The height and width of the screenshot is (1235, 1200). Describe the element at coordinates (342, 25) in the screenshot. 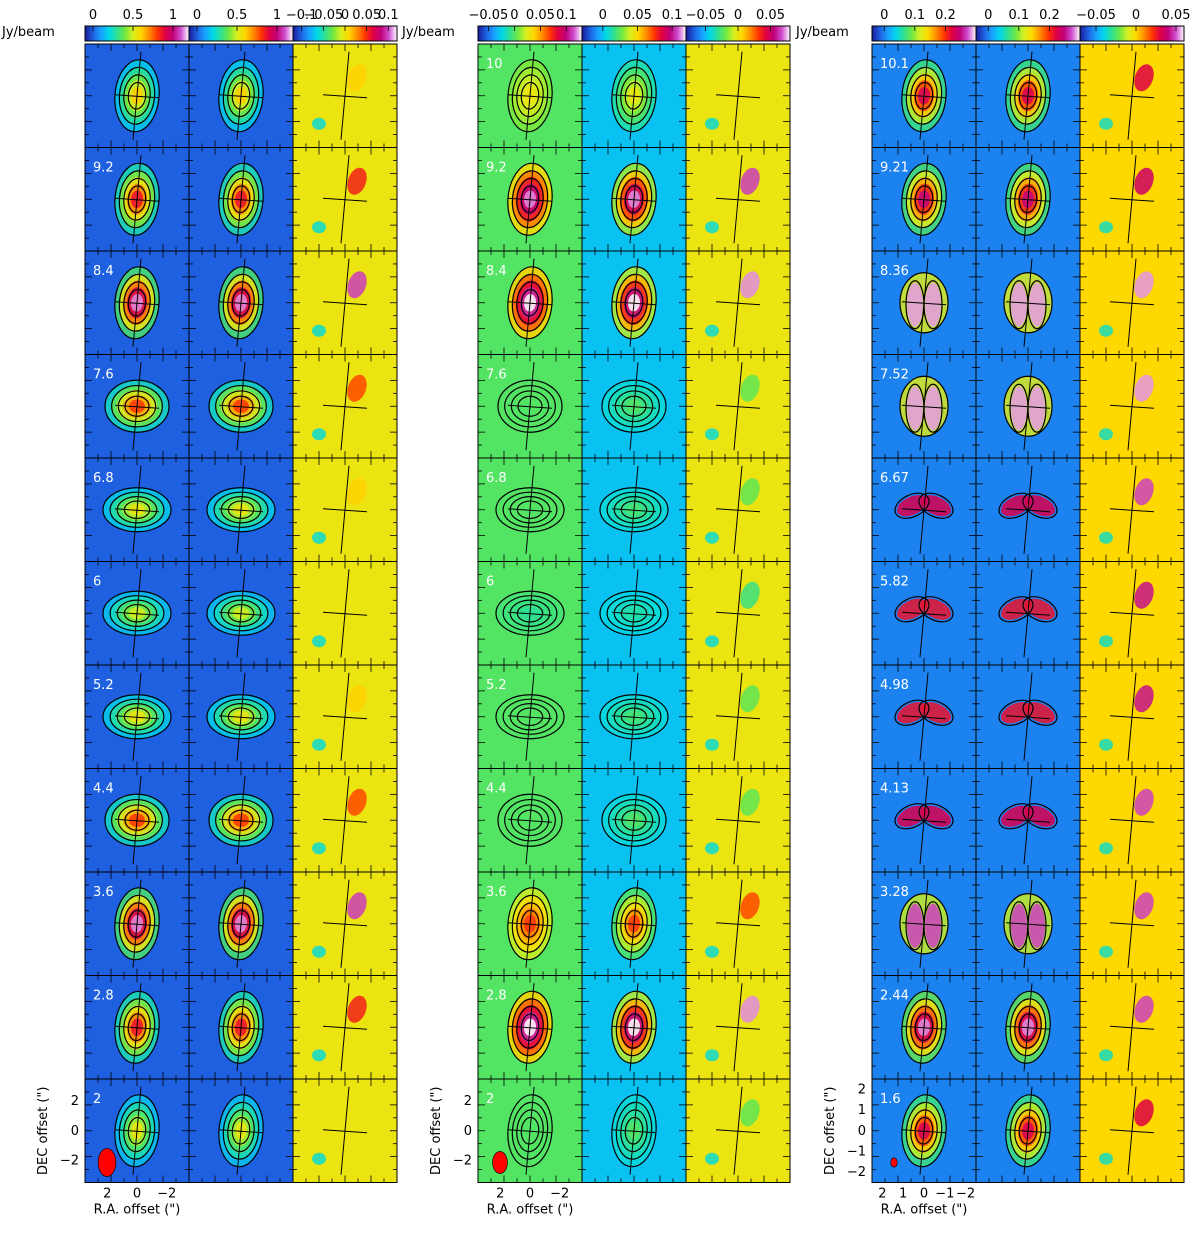

I see `colorbar-residual: −0.1−0.050 0.050.1` at that location.